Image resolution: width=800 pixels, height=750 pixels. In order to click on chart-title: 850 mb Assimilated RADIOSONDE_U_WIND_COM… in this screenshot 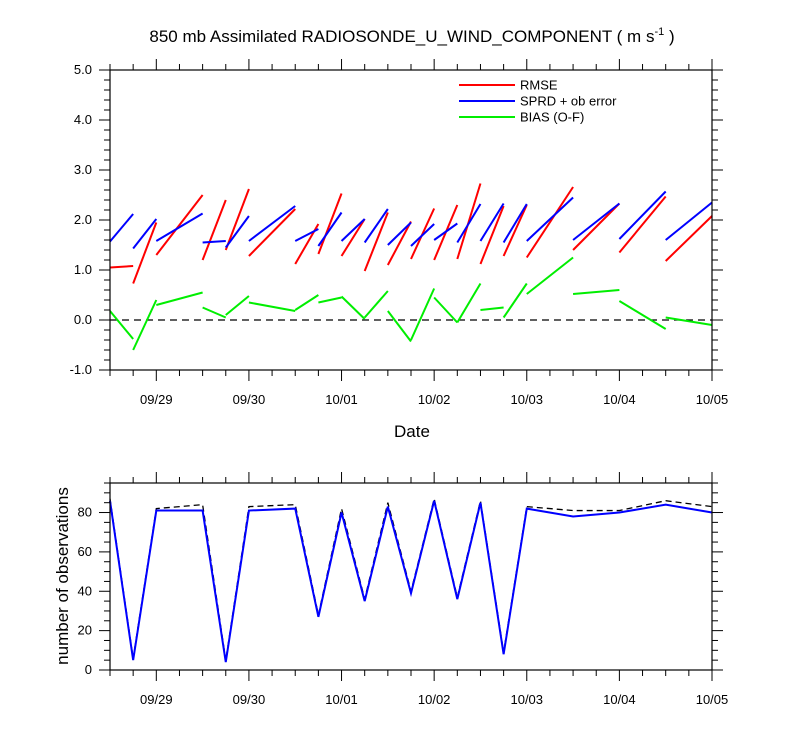, I will do `click(411, 36)`.